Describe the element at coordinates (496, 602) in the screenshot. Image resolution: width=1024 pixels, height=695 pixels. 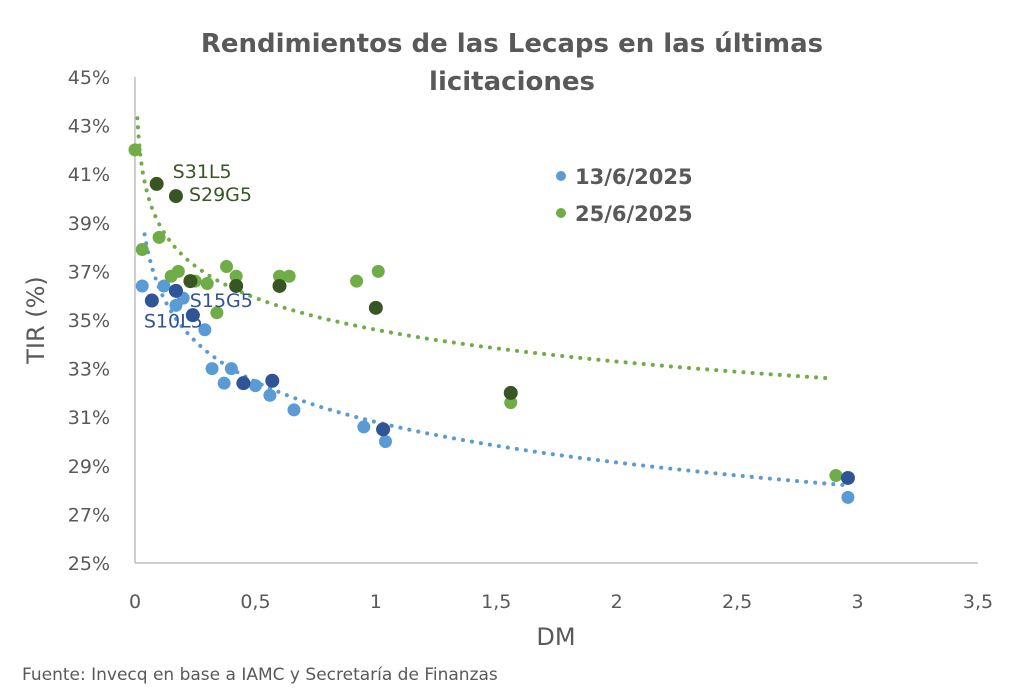
I see `x-tick-label: 1,5` at that location.